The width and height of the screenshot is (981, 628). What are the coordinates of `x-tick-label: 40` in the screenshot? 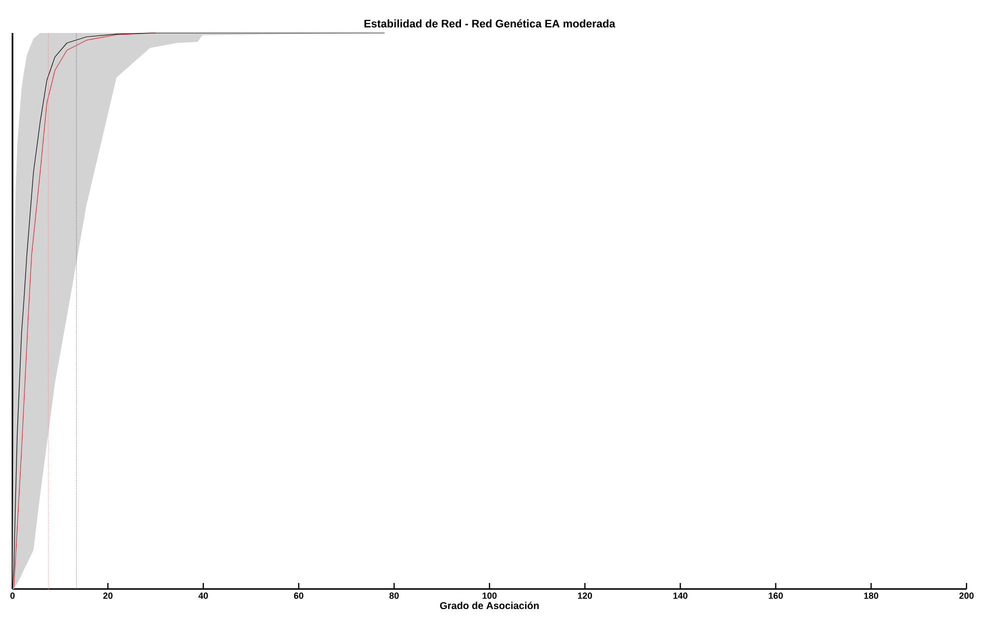 It's located at (203, 595).